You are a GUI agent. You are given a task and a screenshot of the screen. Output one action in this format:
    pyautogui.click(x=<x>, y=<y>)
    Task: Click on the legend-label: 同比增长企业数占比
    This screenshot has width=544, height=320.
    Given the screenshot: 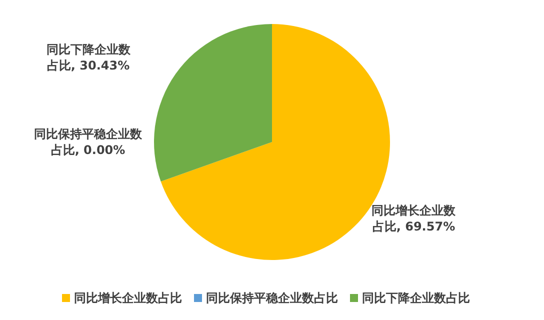 What is the action you would take?
    pyautogui.click(x=128, y=298)
    